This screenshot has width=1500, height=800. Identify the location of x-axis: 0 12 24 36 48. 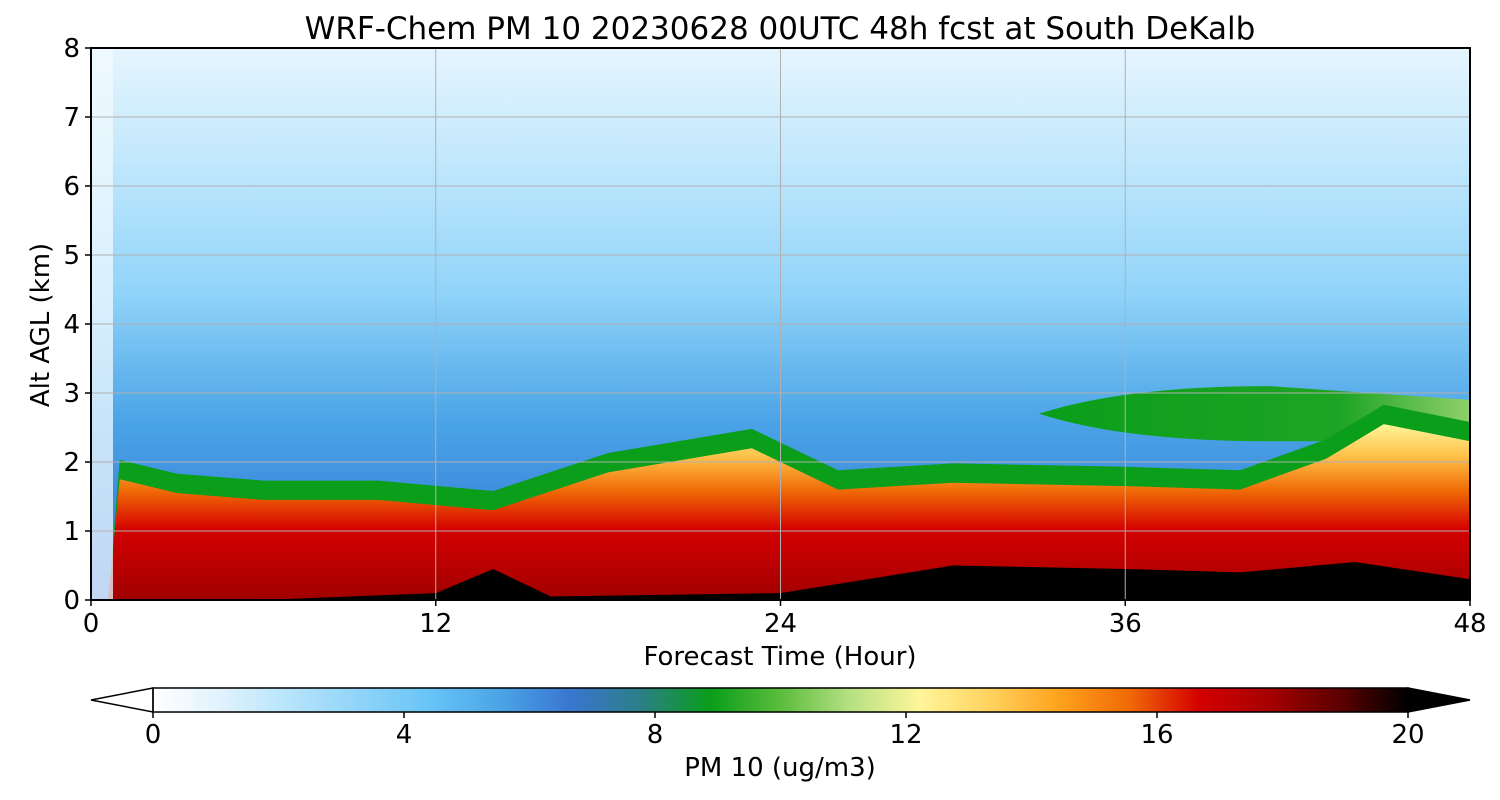
(785, 619).